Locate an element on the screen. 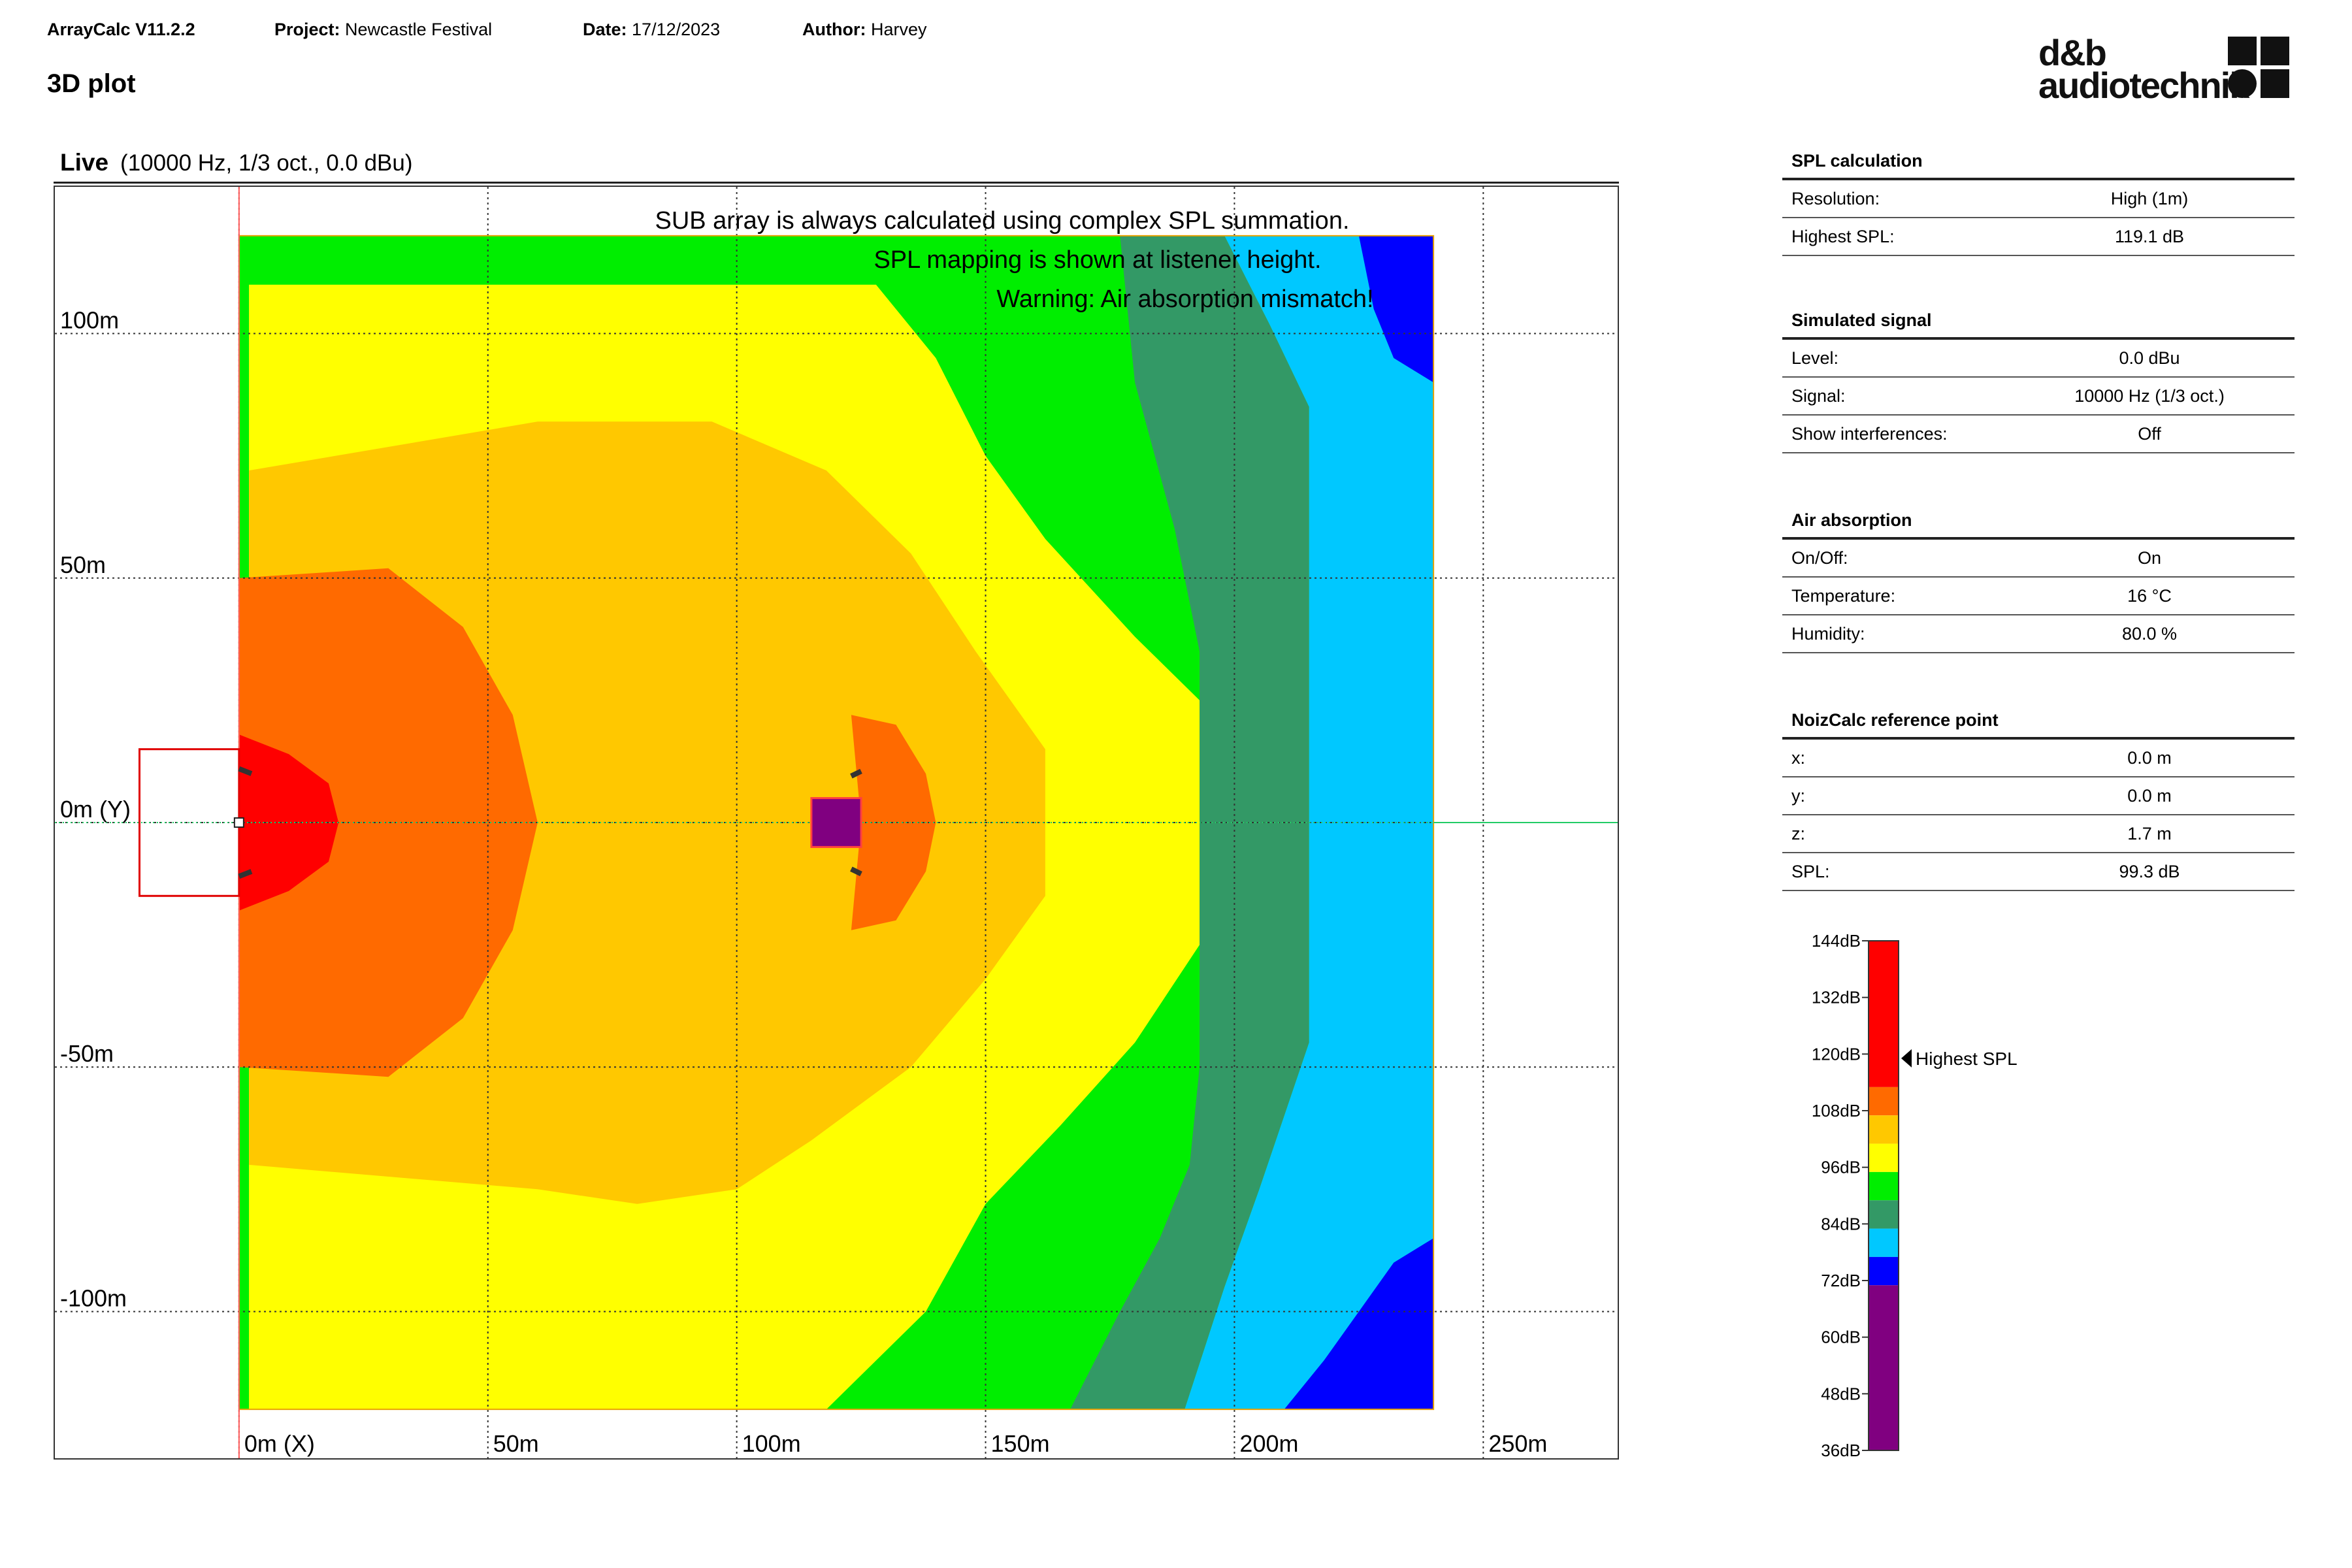  app-version: ArrayCalc V11.2.2 is located at coordinates (121, 29).